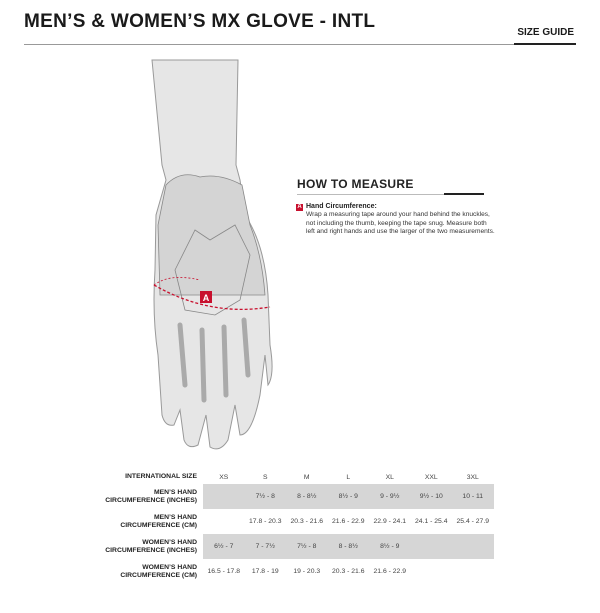  What do you see at coordinates (545, 32) in the screenshot?
I see `size-guide-label: SIZE GUIDE` at bounding box center [545, 32].